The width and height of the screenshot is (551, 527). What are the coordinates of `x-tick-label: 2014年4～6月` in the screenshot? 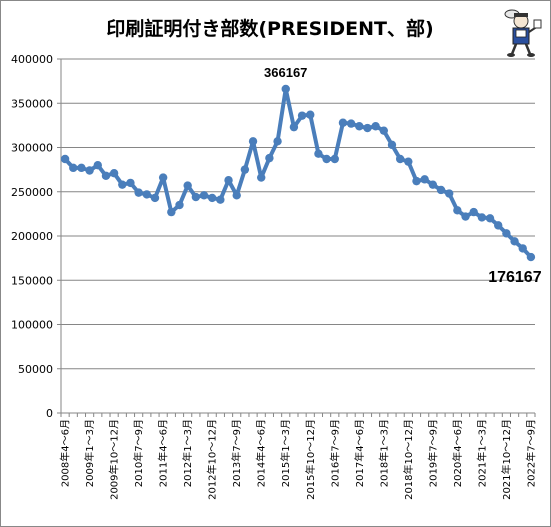 It's located at (261, 453).